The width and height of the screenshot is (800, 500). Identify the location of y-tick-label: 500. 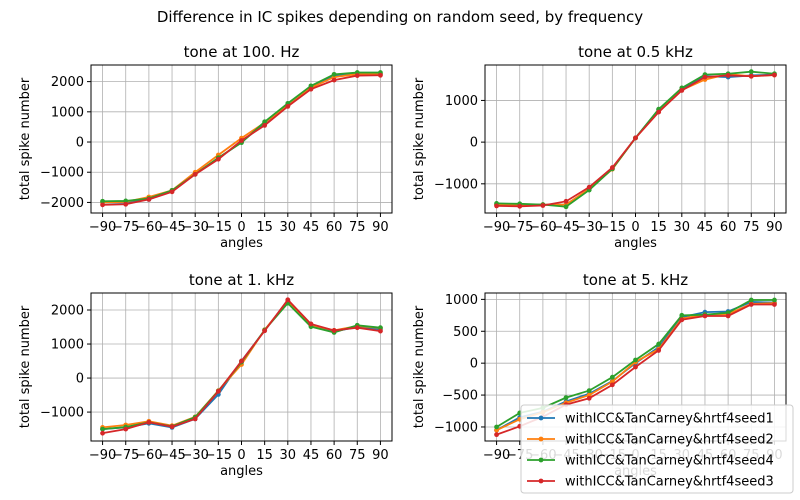
(465, 332).